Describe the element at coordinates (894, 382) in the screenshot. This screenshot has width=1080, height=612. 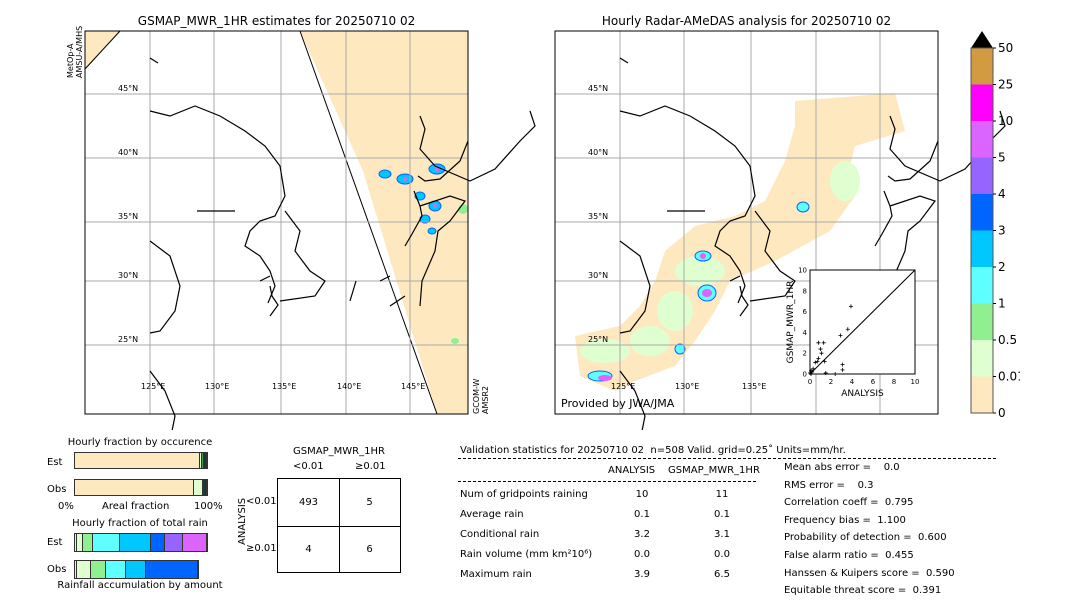
I see `x-tick-label: 8` at that location.